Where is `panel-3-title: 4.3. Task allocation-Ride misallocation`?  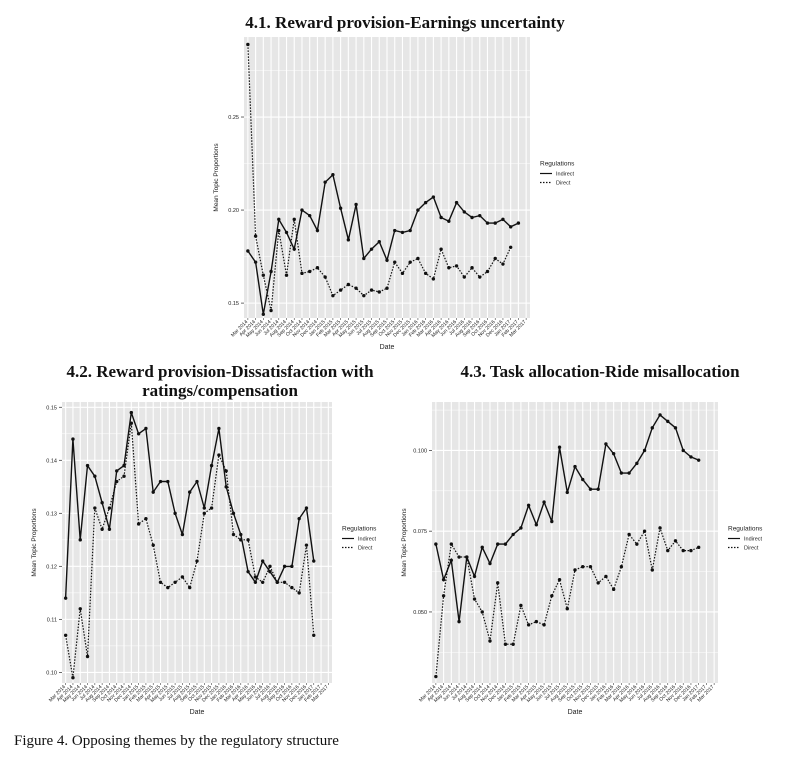 panel-3-title: 4.3. Task allocation-Ride misallocation is located at coordinates (600, 371).